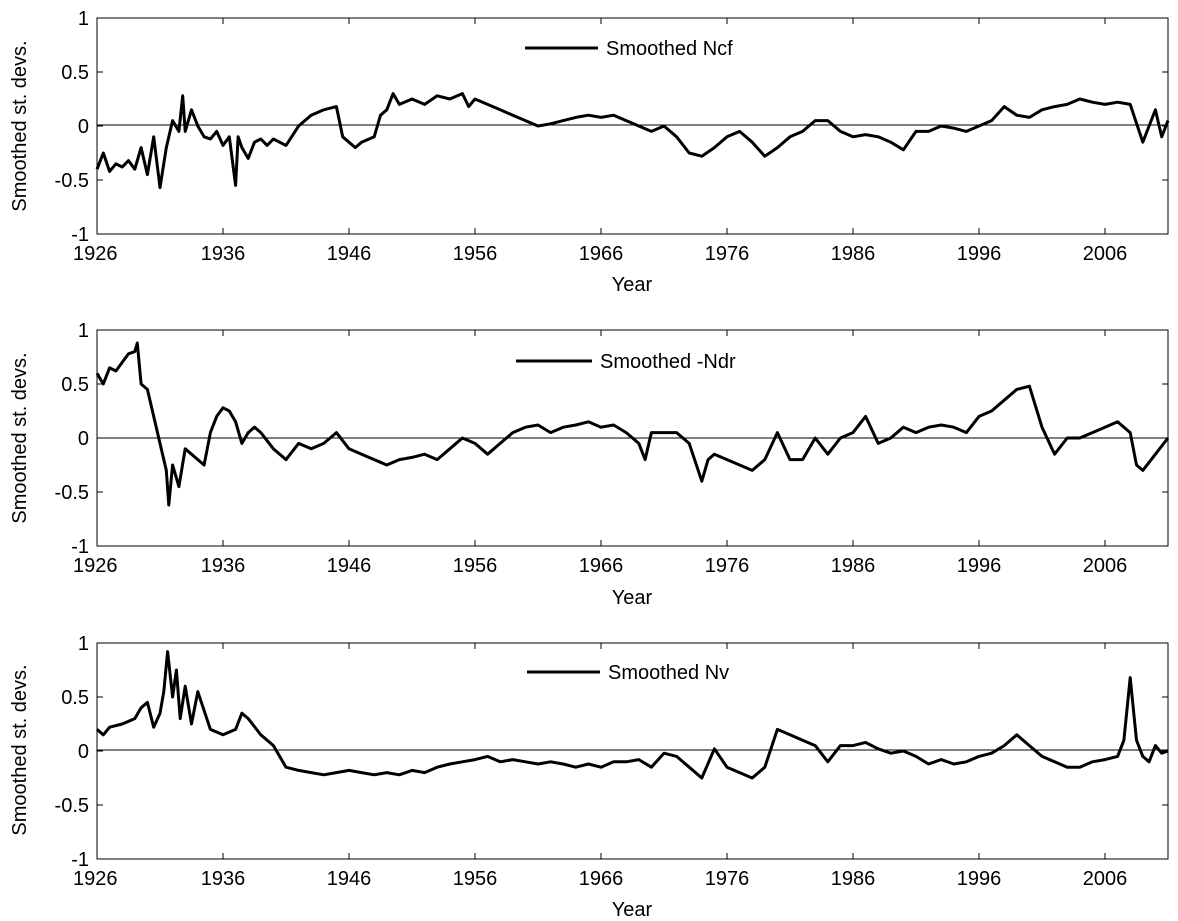 Image resolution: width=1178 pixels, height=921 pixels. I want to click on legend-label: Smoothed -Ndr, so click(668, 362).